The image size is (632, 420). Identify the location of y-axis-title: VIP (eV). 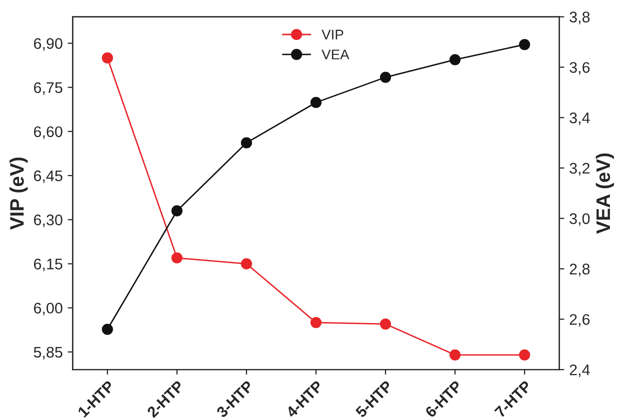
(19, 194).